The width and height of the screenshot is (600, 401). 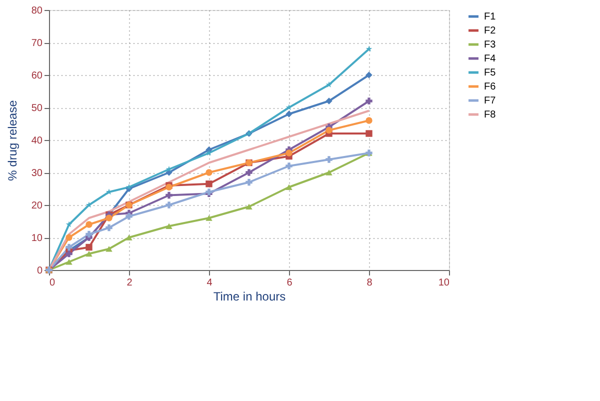 What do you see at coordinates (490, 101) in the screenshot?
I see `legend-label: F7` at bounding box center [490, 101].